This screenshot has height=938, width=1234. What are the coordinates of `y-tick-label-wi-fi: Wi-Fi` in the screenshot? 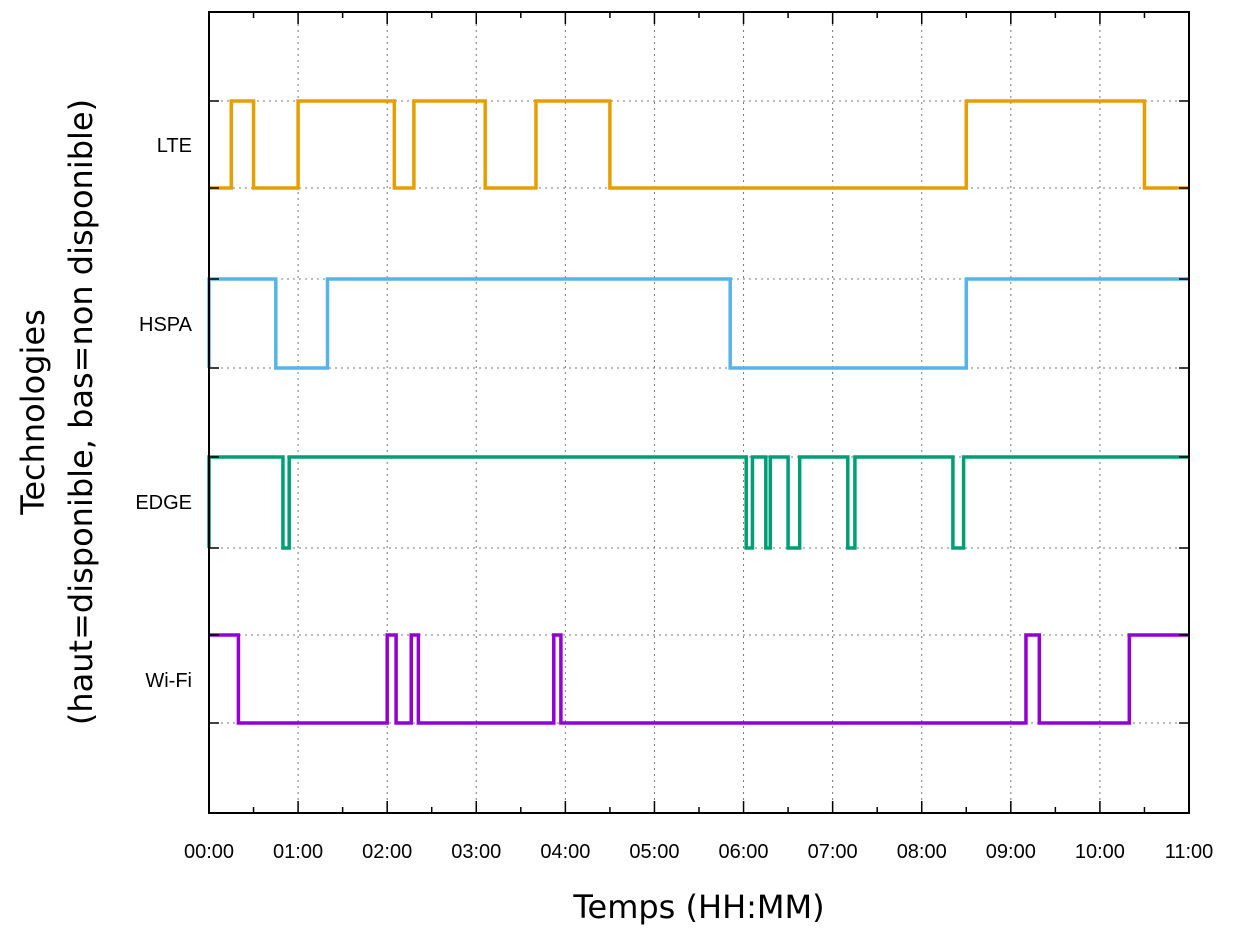 It's located at (168, 681).